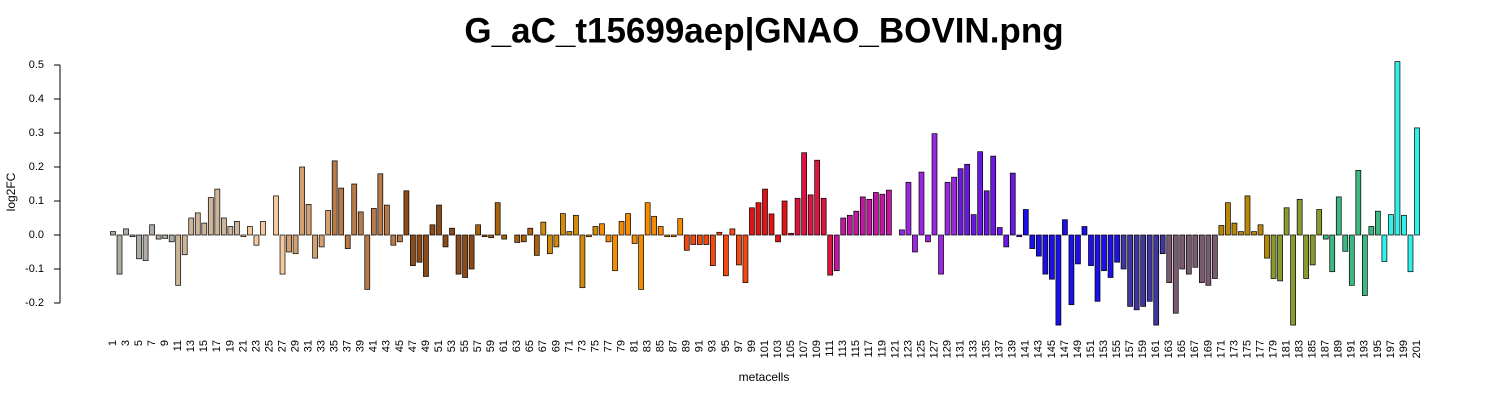  What do you see at coordinates (608, 346) in the screenshot?
I see `x-tick-label: 77` at bounding box center [608, 346].